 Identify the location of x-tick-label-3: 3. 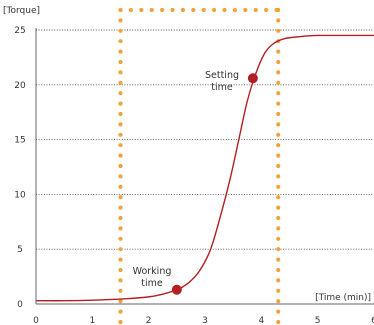
(205, 320).